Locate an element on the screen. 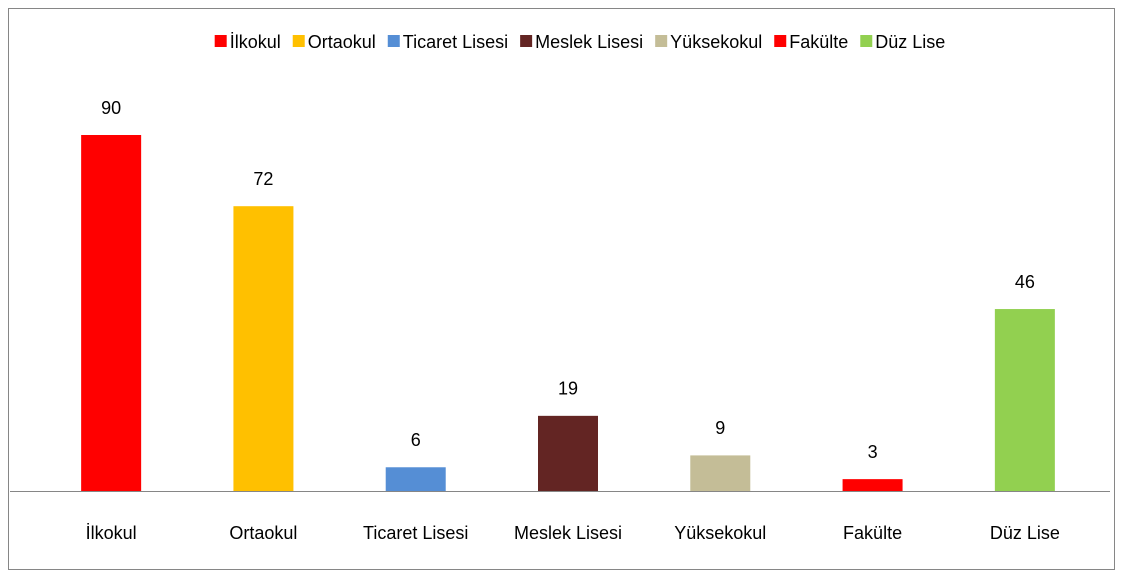 The width and height of the screenshot is (1123, 577). x-tick-label: Ortaokul is located at coordinates (263, 533).